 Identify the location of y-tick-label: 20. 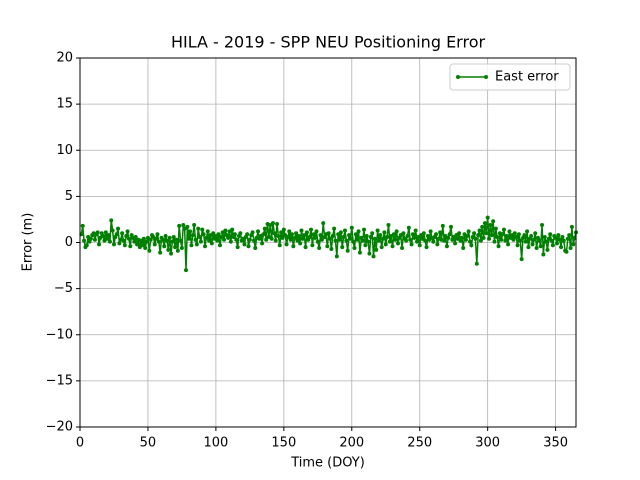
(64, 58).